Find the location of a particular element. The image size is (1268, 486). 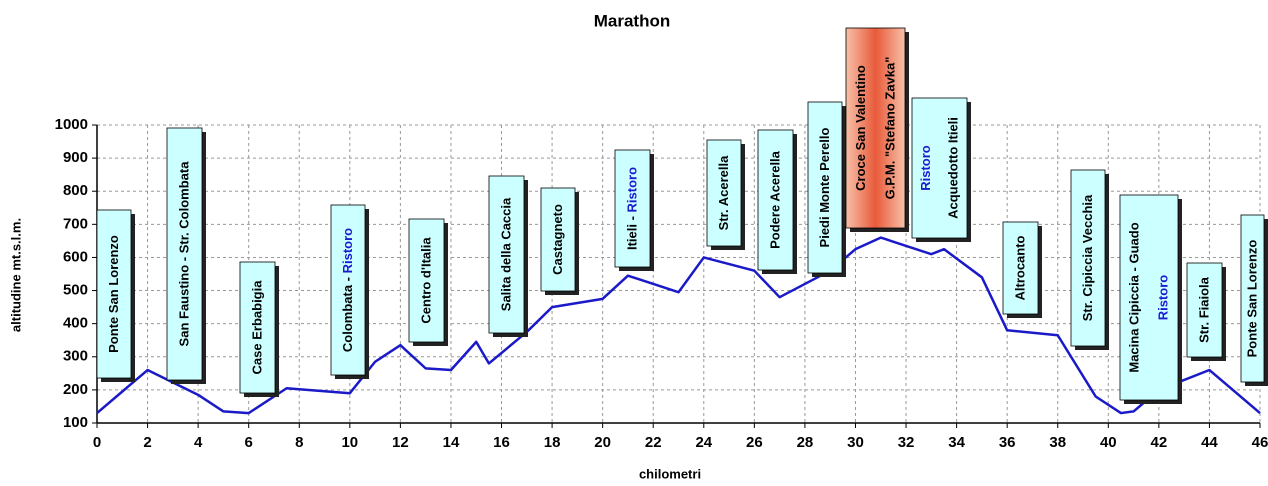

annotation-text: Podere Acerella is located at coordinates (775, 199).